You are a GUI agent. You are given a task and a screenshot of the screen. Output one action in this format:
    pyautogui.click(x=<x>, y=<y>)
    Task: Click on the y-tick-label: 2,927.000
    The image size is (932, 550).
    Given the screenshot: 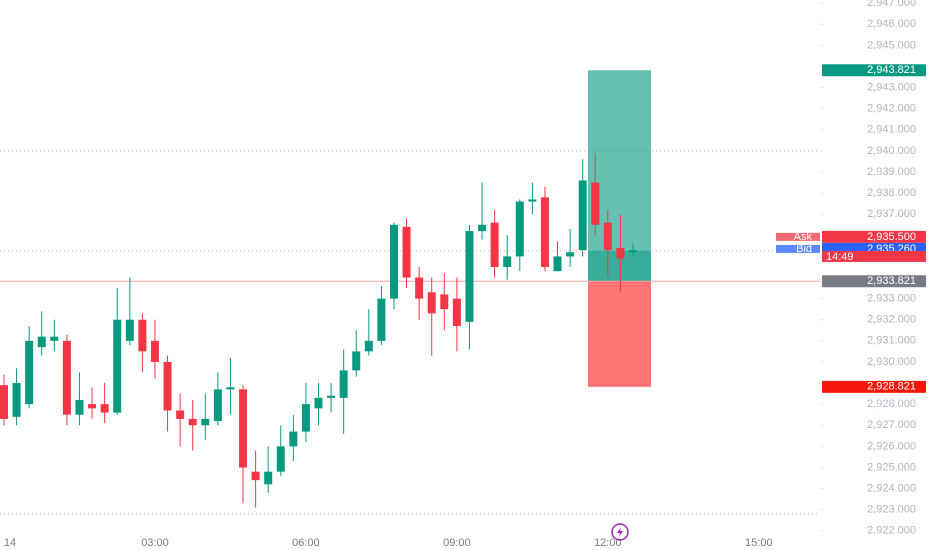 What is the action you would take?
    pyautogui.click(x=891, y=425)
    